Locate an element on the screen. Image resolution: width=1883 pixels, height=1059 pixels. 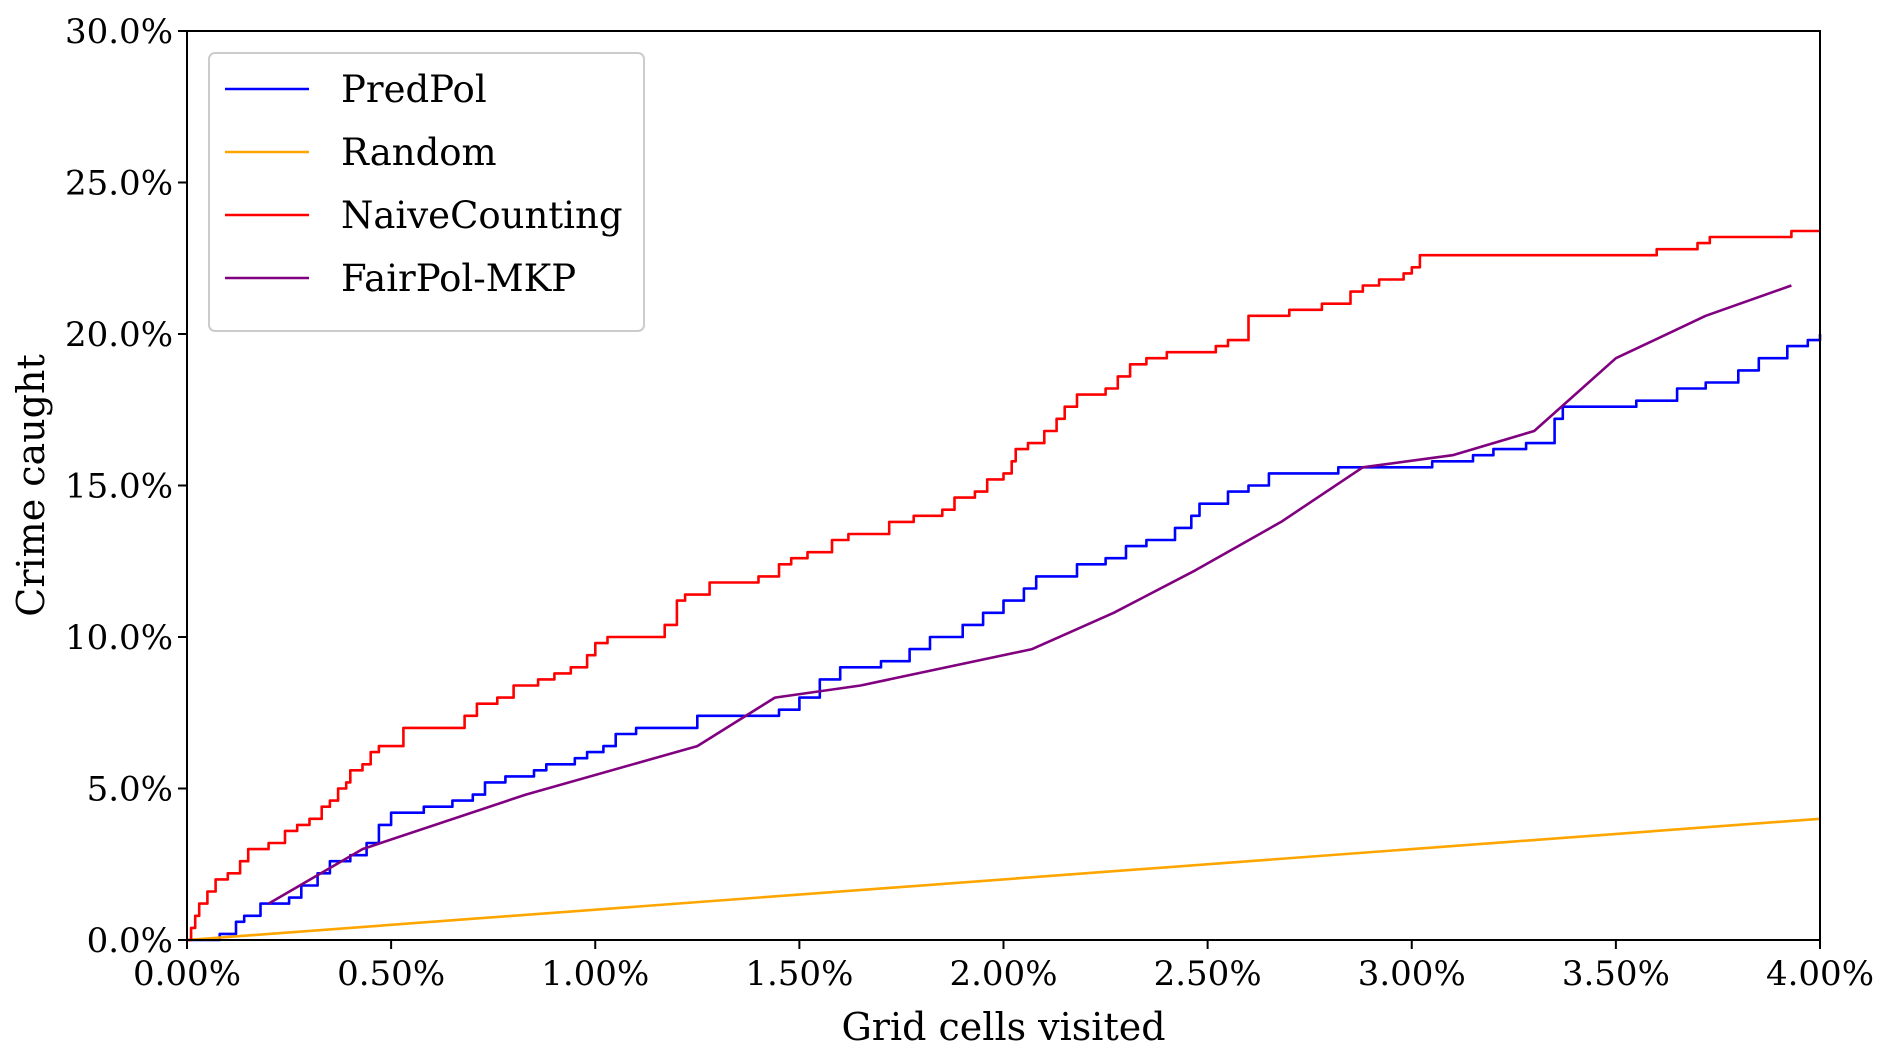
y-tick-label: 5.0% is located at coordinates (130, 790).